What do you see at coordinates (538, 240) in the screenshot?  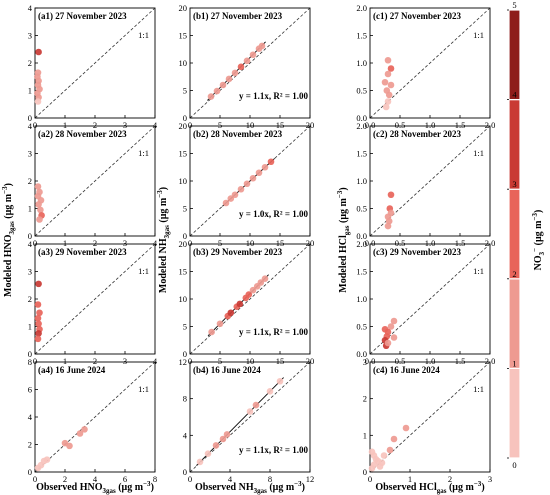 I see `colorbar-label: NO3− (μg m−3)` at bounding box center [538, 240].